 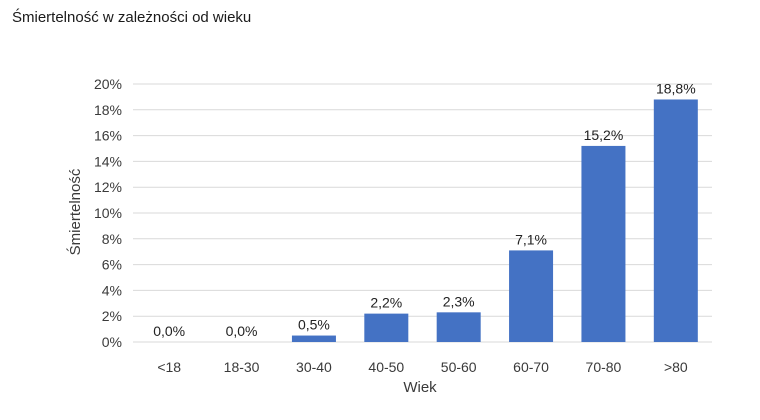 What do you see at coordinates (459, 367) in the screenshot?
I see `x-tick-label: 50-60` at bounding box center [459, 367].